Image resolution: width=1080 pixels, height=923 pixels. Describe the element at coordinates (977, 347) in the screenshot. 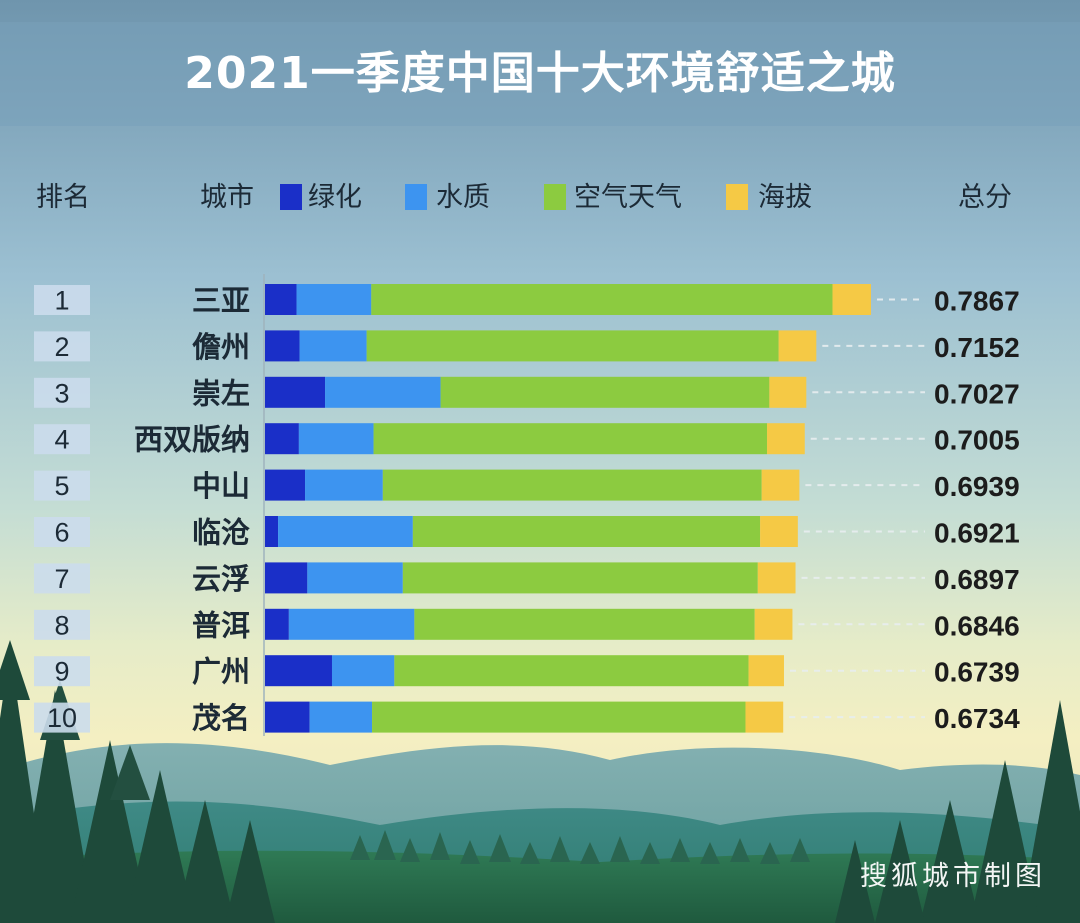

I see `total-label: 0.7152` at that location.